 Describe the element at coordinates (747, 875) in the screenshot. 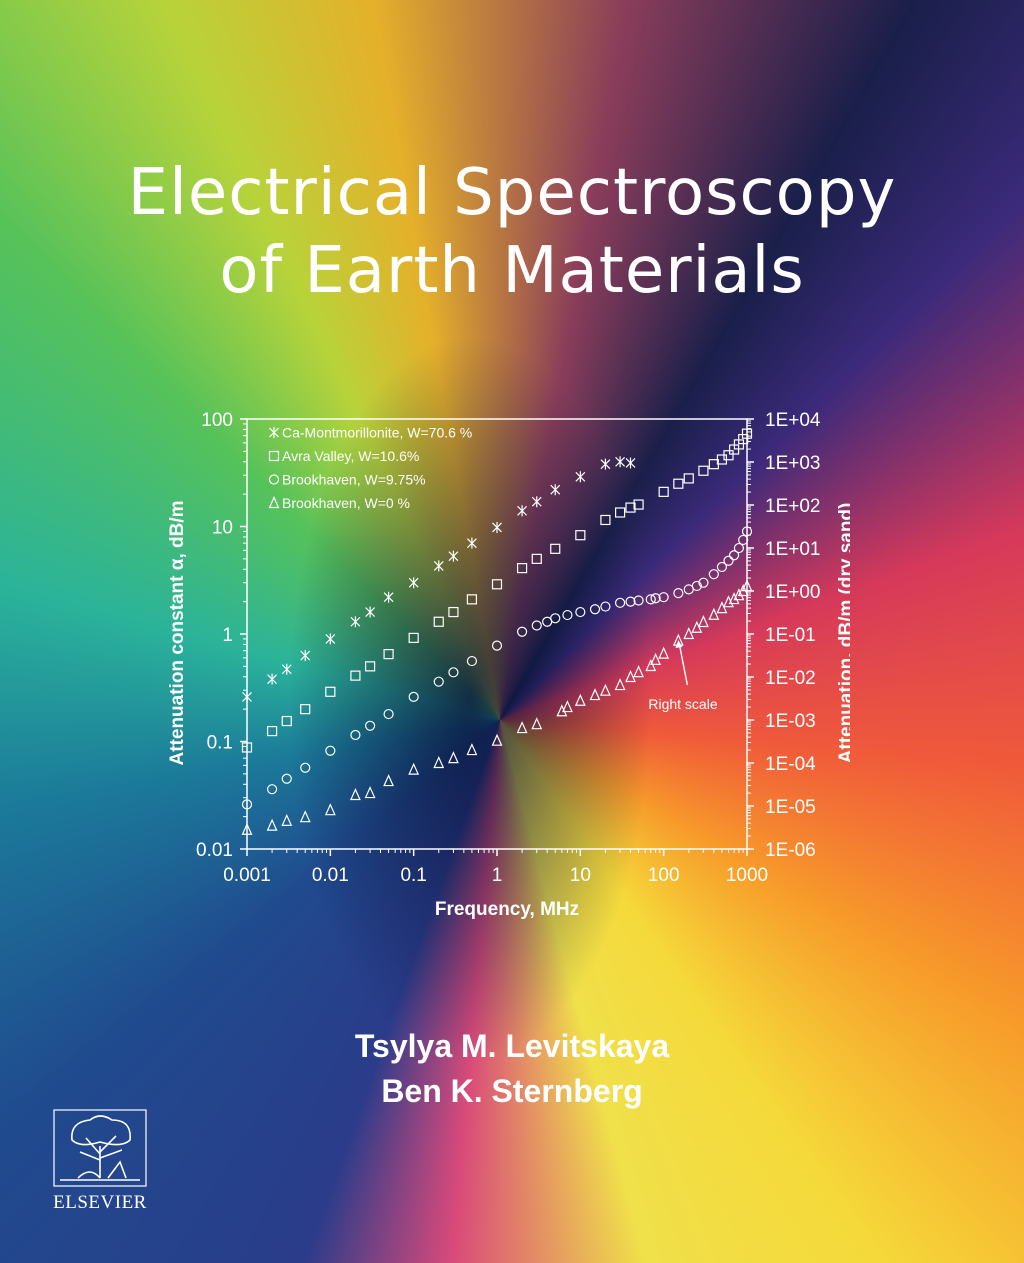

I see `x-tick-label: 1000` at that location.